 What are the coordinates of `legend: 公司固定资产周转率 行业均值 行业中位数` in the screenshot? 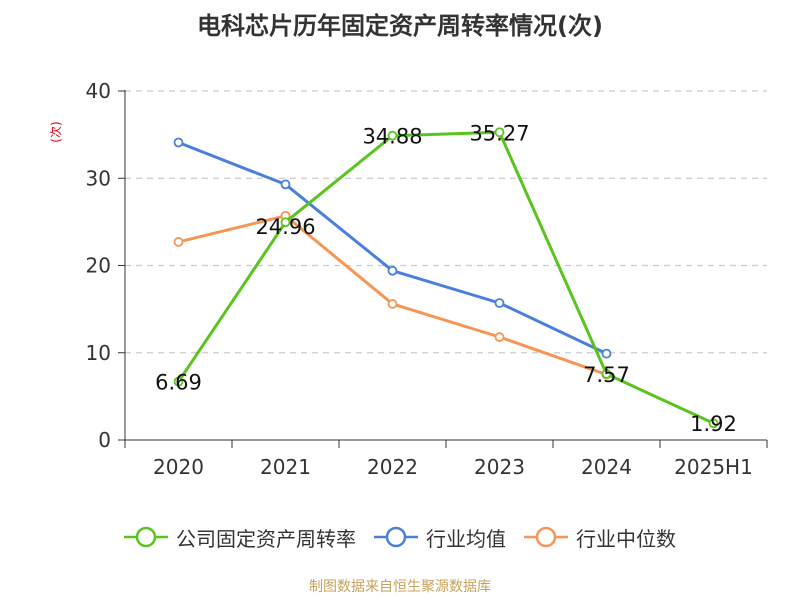 It's located at (400, 537).